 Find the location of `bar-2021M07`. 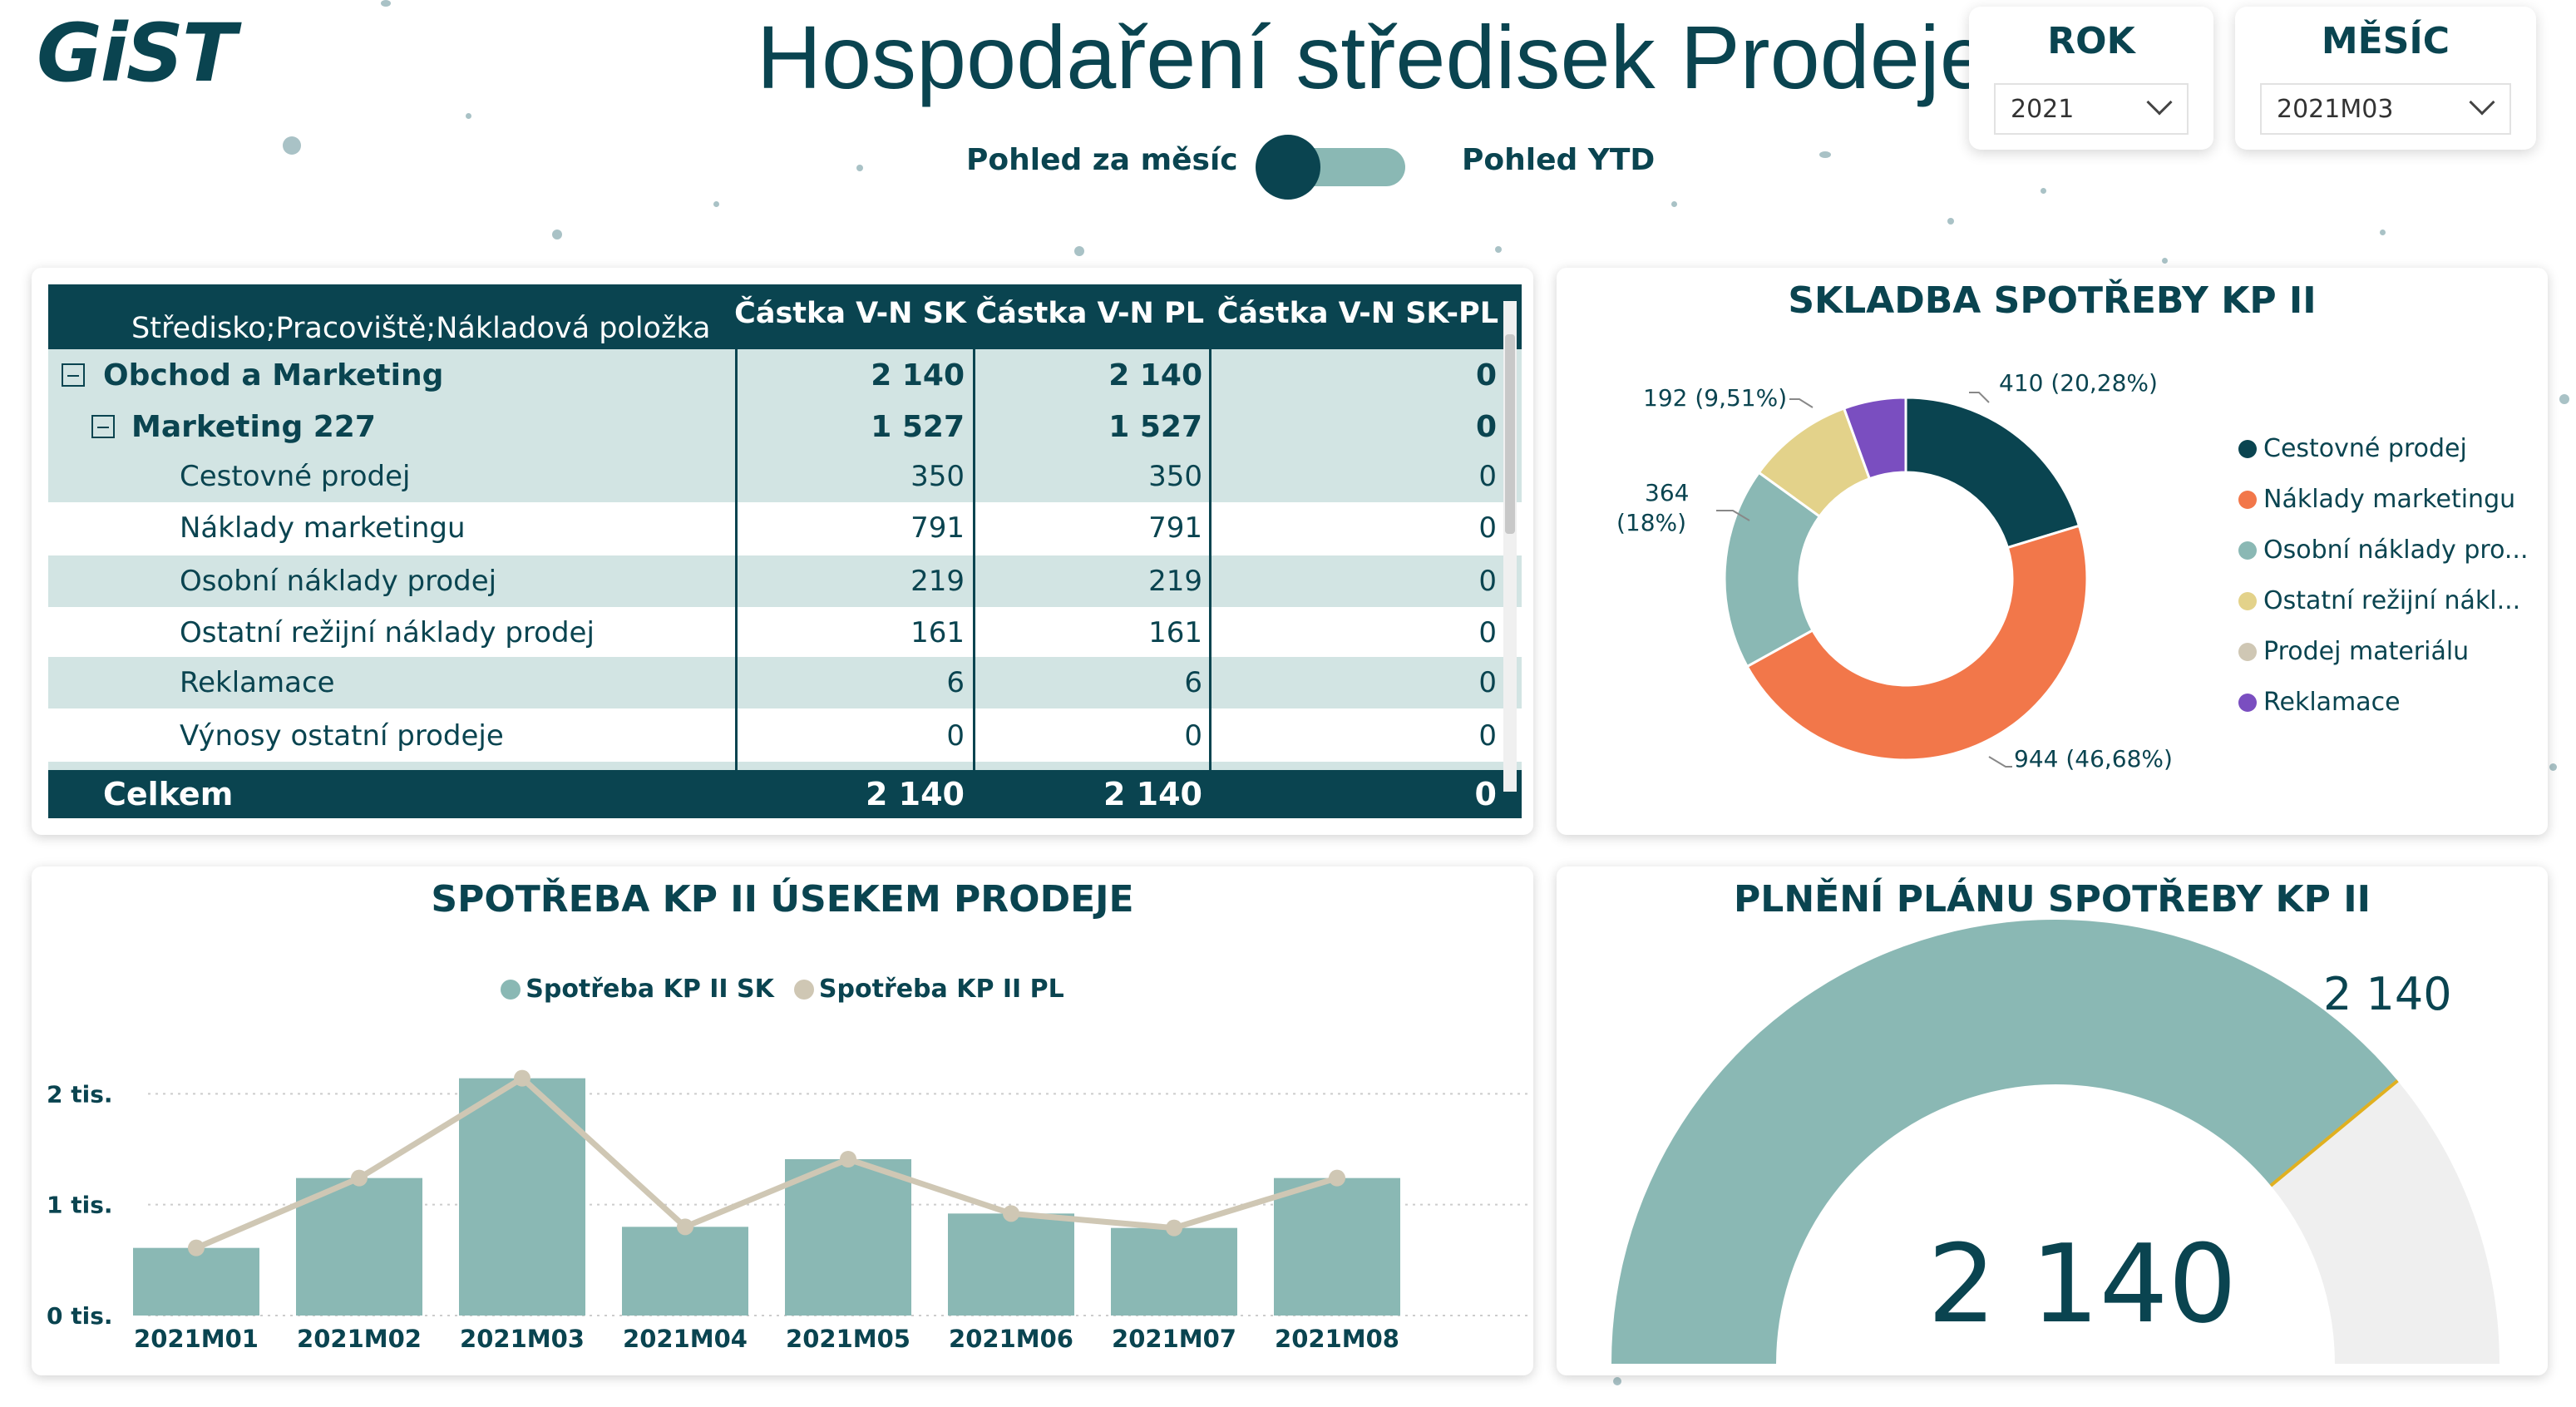

bar-2021M07 is located at coordinates (1174, 1272).